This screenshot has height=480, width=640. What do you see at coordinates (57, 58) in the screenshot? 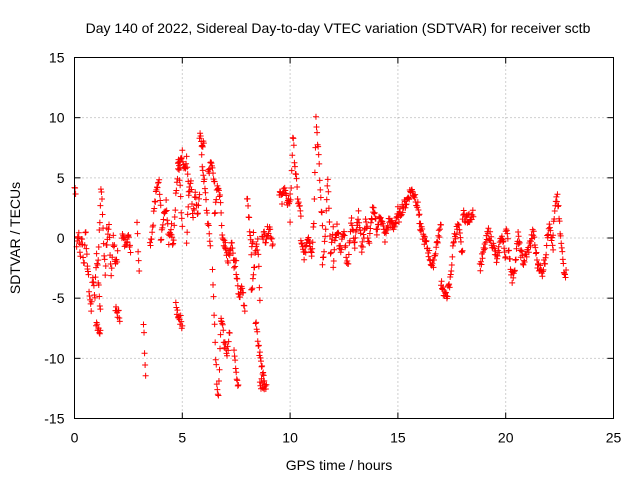
I see `y-tick-label: 15` at bounding box center [57, 58].